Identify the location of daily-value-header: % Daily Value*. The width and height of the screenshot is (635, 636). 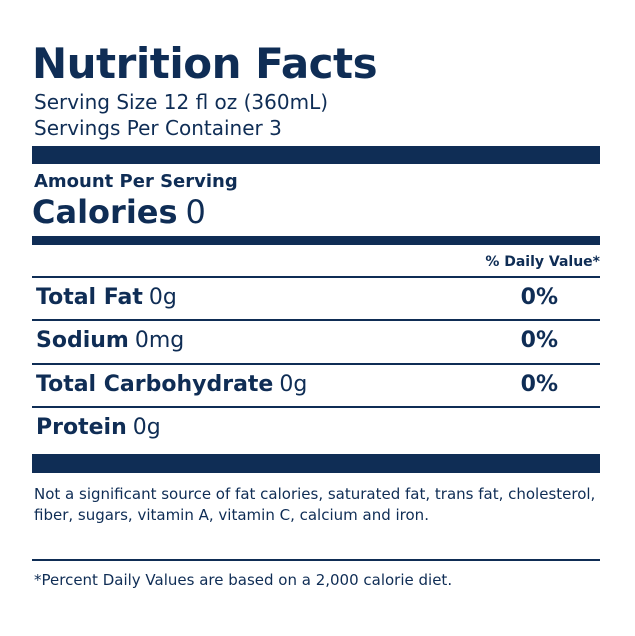
(542, 262).